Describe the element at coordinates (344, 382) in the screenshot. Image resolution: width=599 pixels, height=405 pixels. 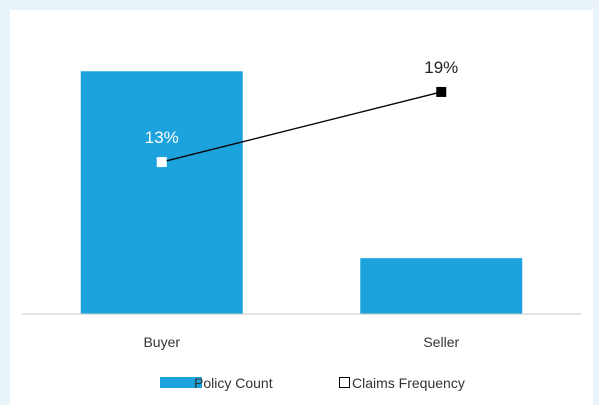
I see `legend-swatch-claims-frequency` at that location.